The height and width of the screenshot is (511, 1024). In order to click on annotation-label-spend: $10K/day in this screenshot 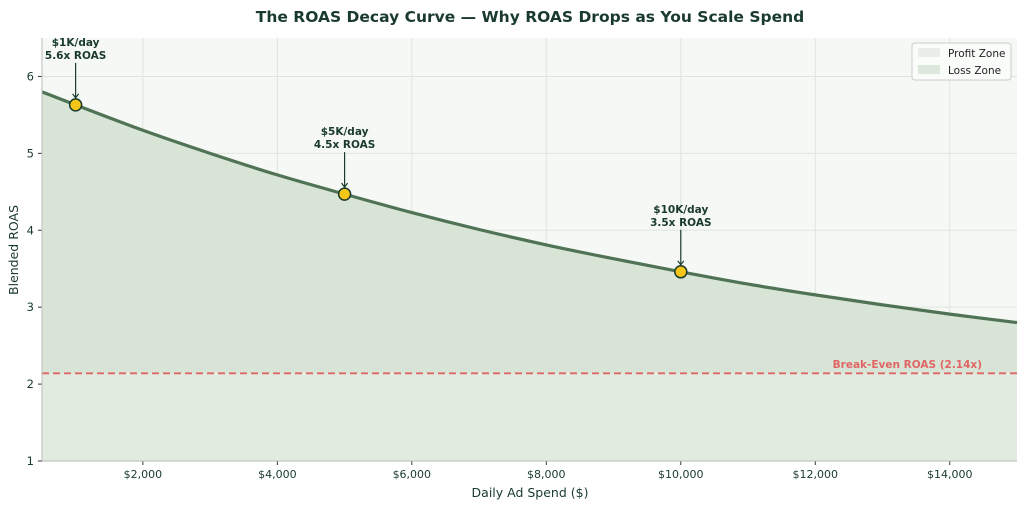, I will do `click(680, 210)`.